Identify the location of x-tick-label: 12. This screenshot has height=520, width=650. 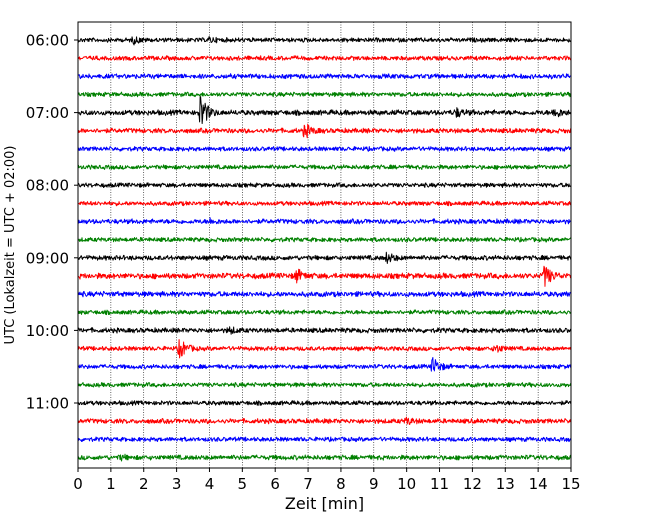
(472, 484).